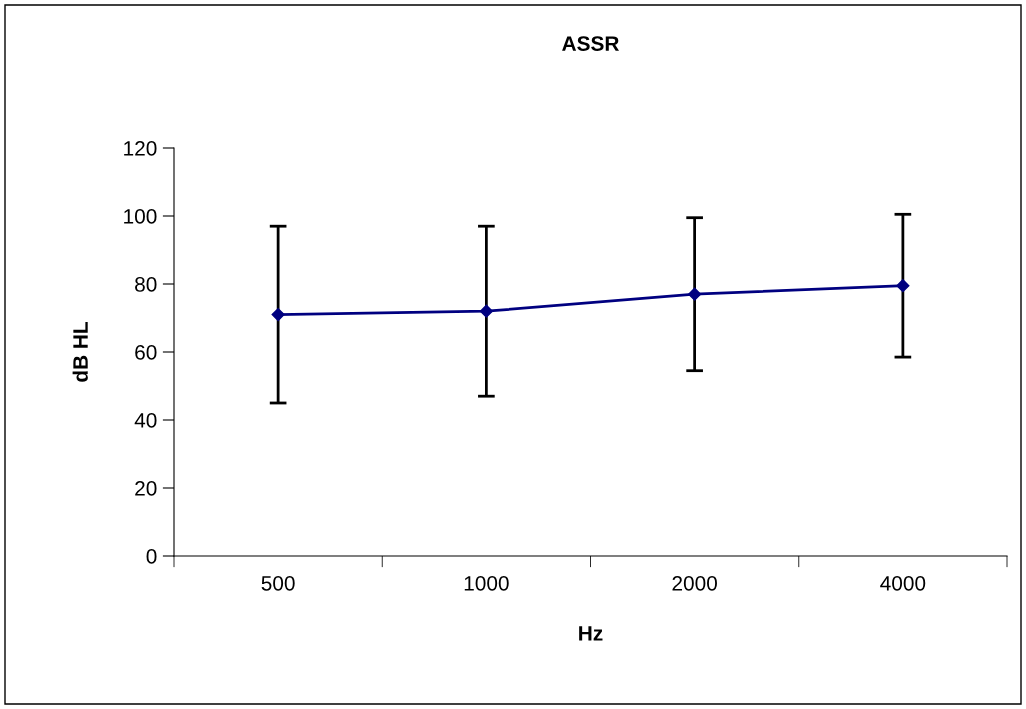 This screenshot has height=709, width=1026. Describe the element at coordinates (151, 556) in the screenshot. I see `y-tick-label: 0` at that location.